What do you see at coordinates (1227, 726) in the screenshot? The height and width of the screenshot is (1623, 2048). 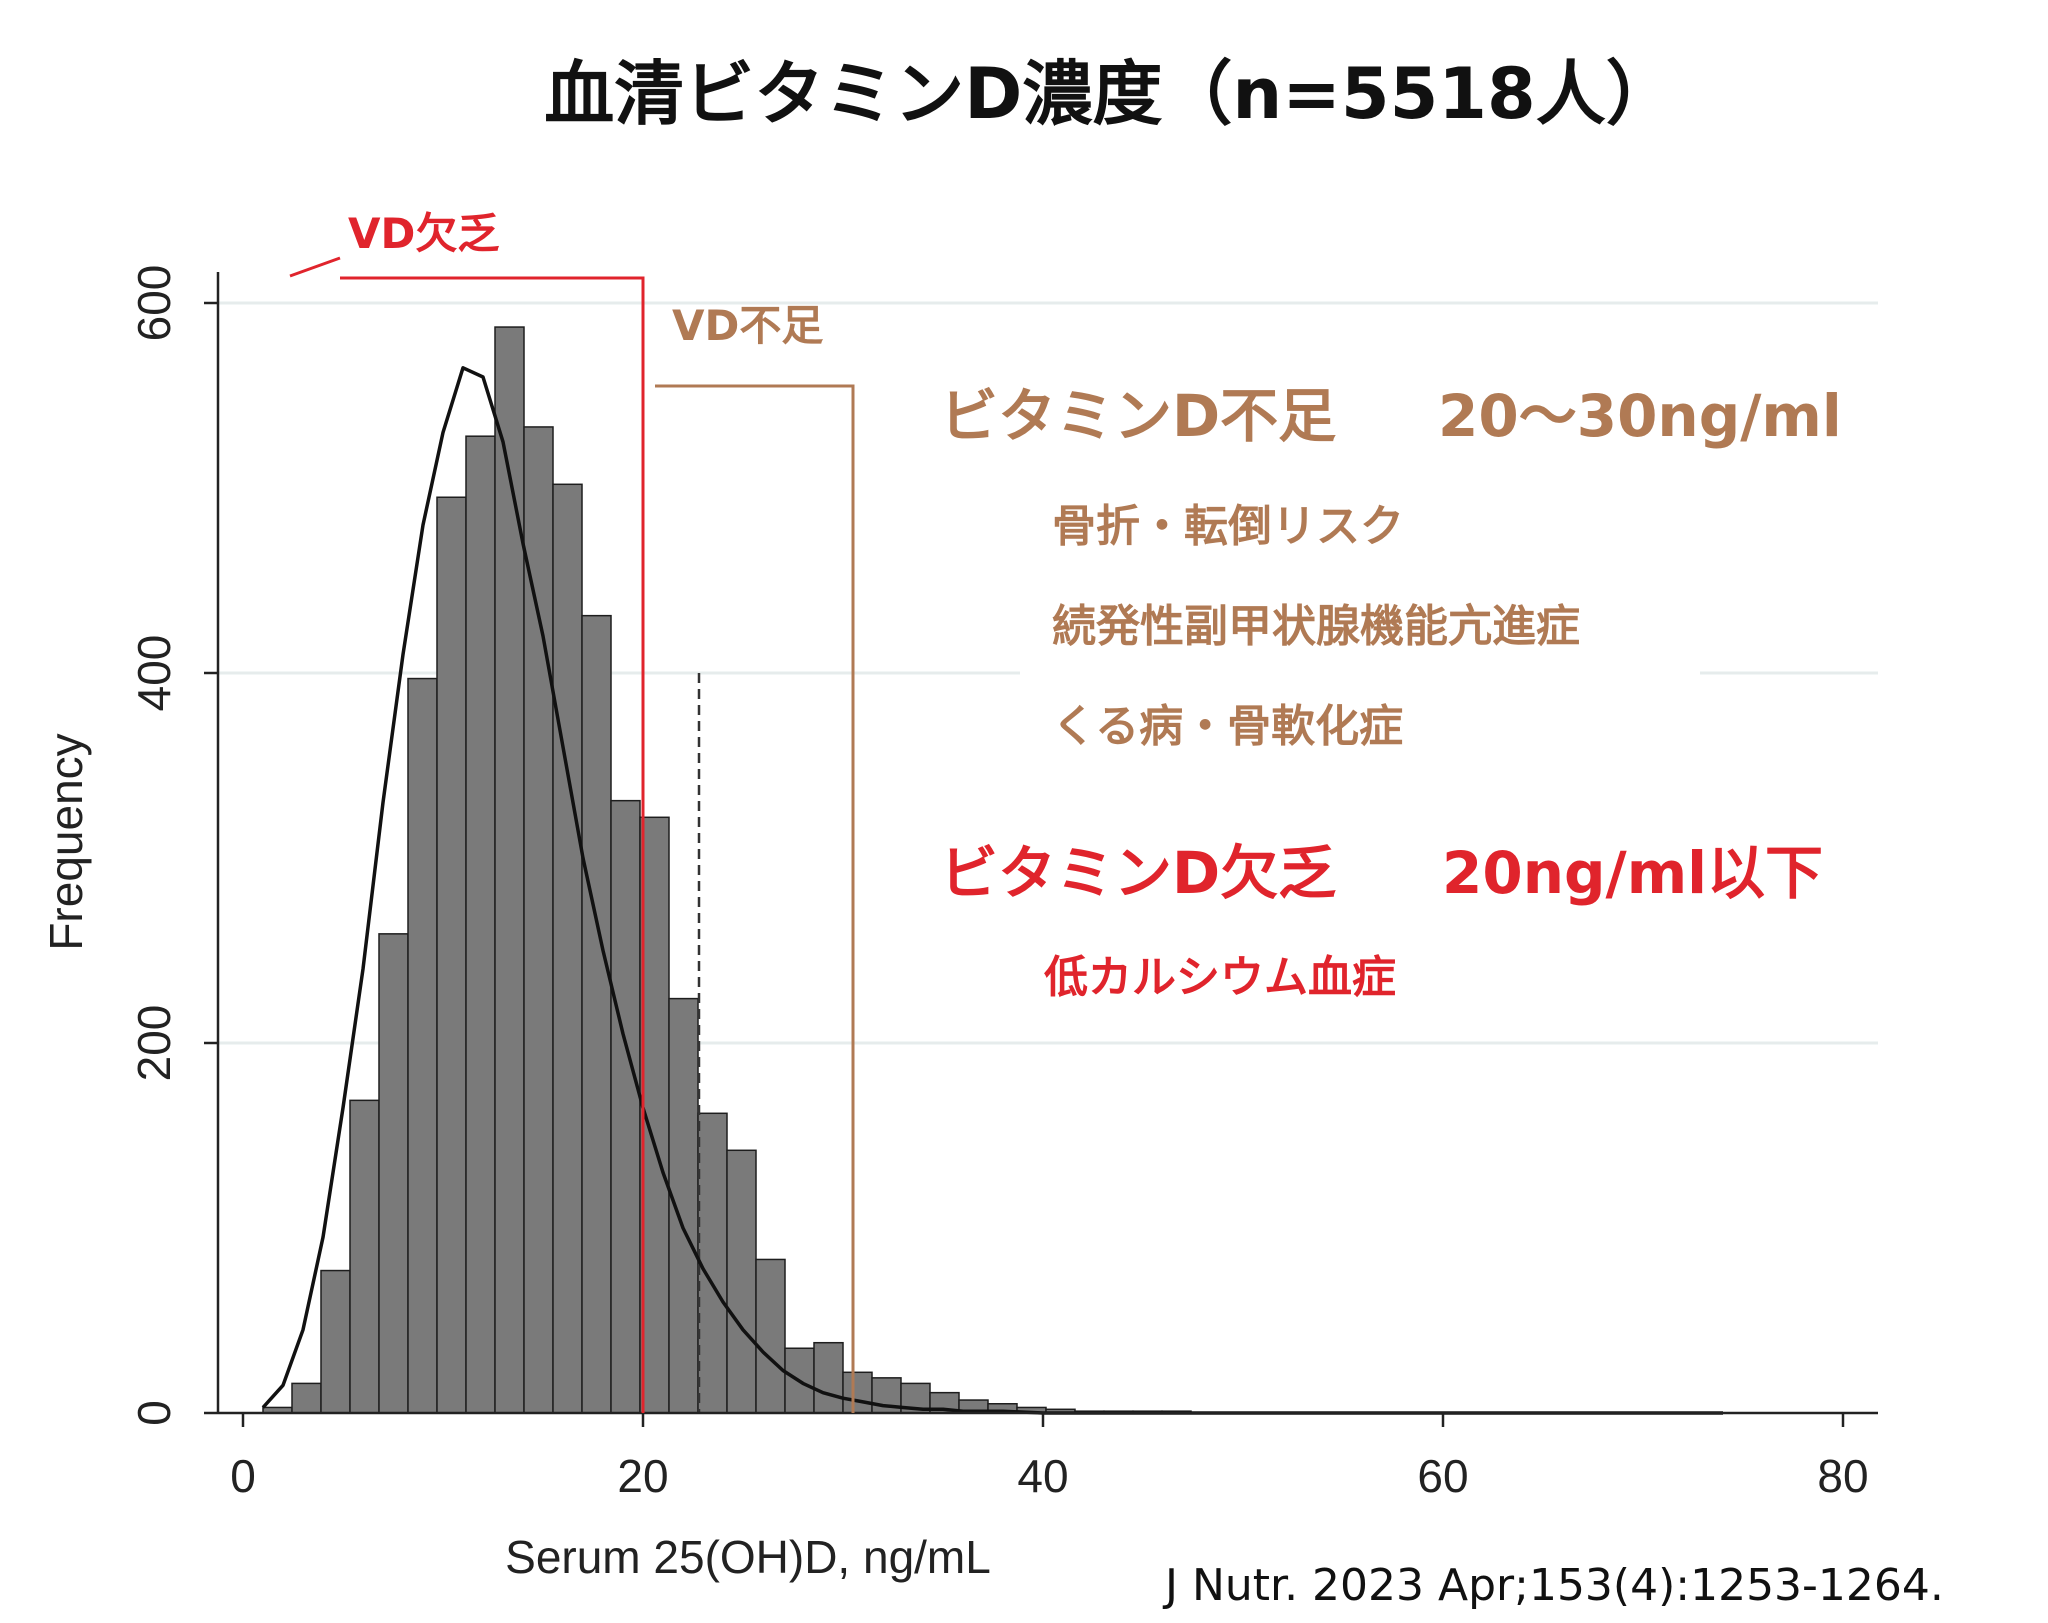 I see `insufficiency-item-rickets: くる病・骨軟化症` at bounding box center [1227, 726].